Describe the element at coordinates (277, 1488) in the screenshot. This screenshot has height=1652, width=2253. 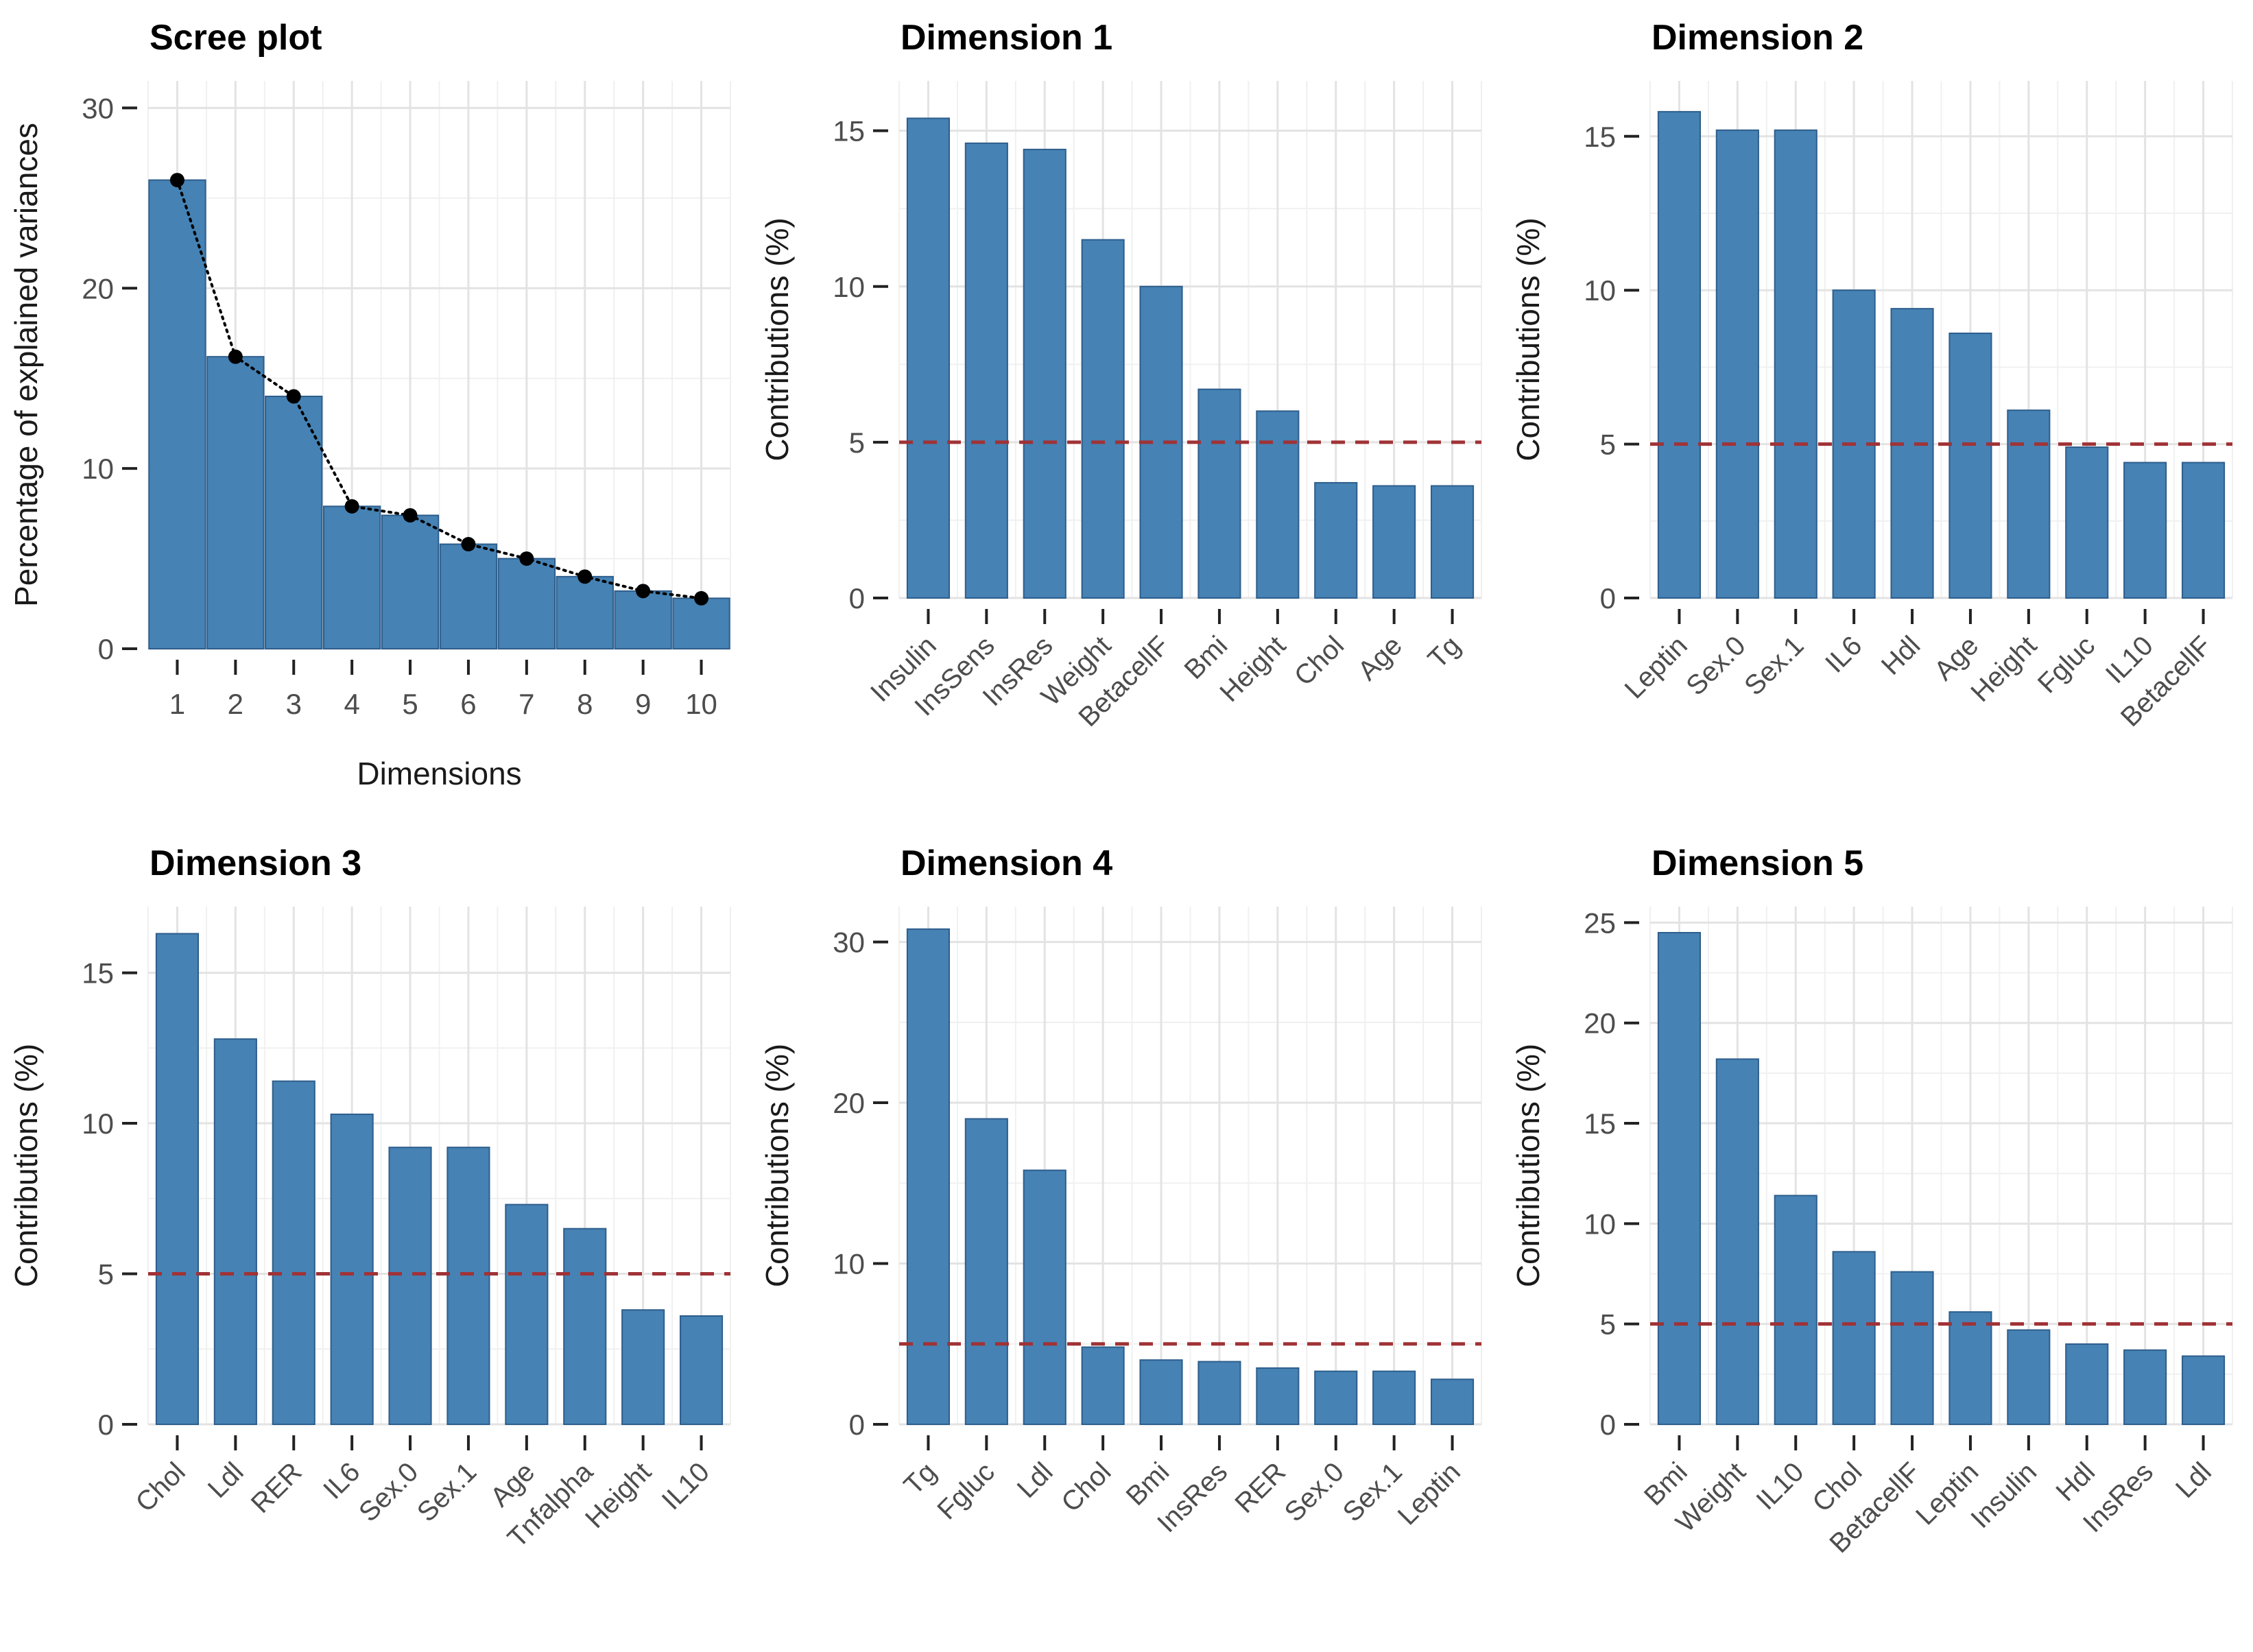
I see `x-tick-label: RER` at that location.